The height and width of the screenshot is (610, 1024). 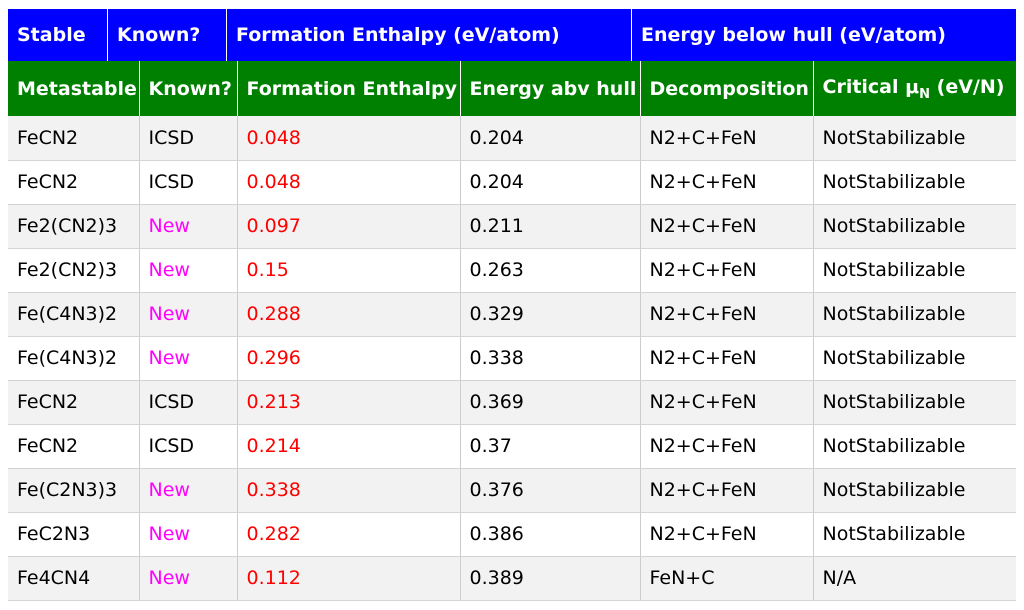 I want to click on compound-cell: Fe(C2N3)3, so click(x=74, y=490).